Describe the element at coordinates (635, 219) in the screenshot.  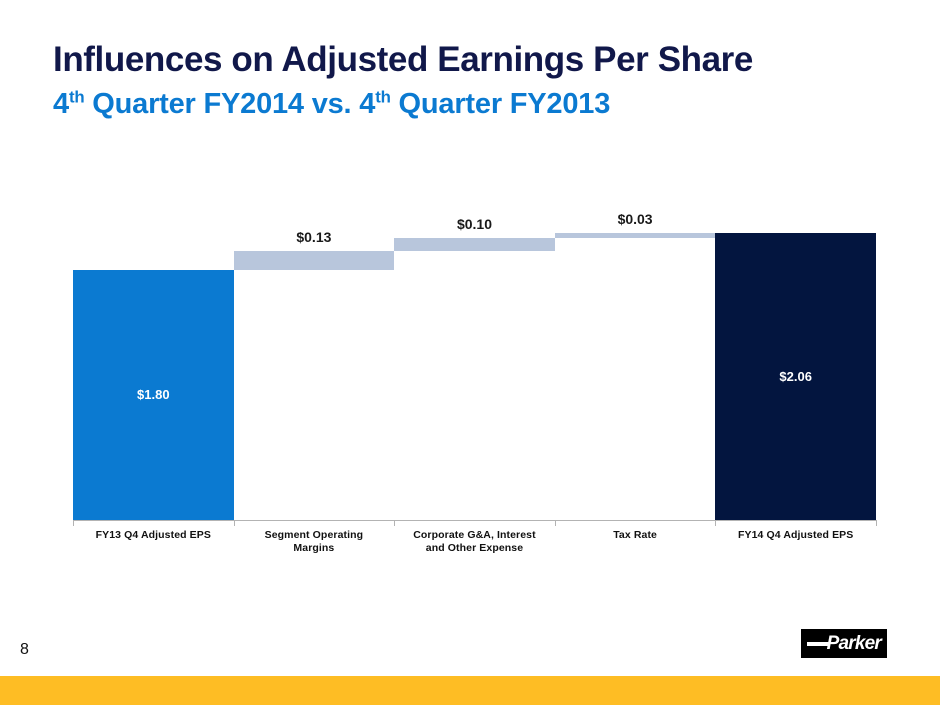
I see `bar-value-label-4: $0.03` at that location.